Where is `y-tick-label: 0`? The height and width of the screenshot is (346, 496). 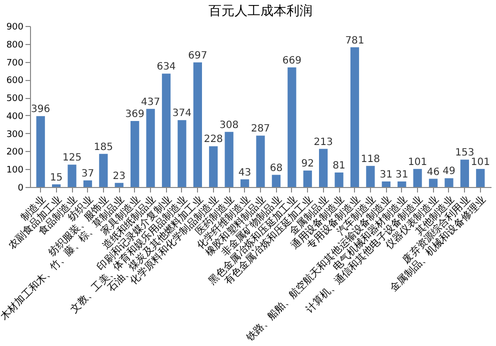 y-tick-label: 0 is located at coordinates (21, 189).